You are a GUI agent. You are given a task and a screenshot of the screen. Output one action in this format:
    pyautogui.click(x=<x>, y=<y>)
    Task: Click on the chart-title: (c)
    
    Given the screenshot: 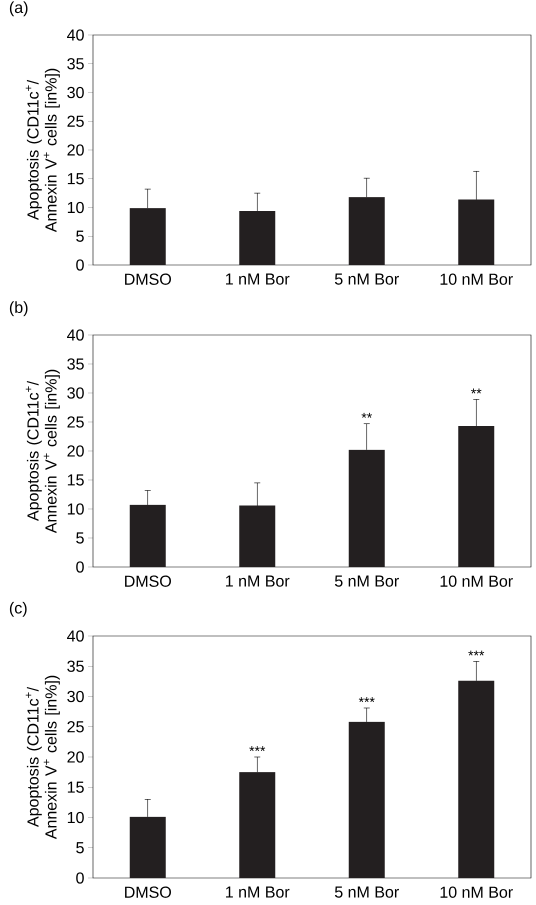 What is the action you would take?
    pyautogui.click(x=18, y=609)
    